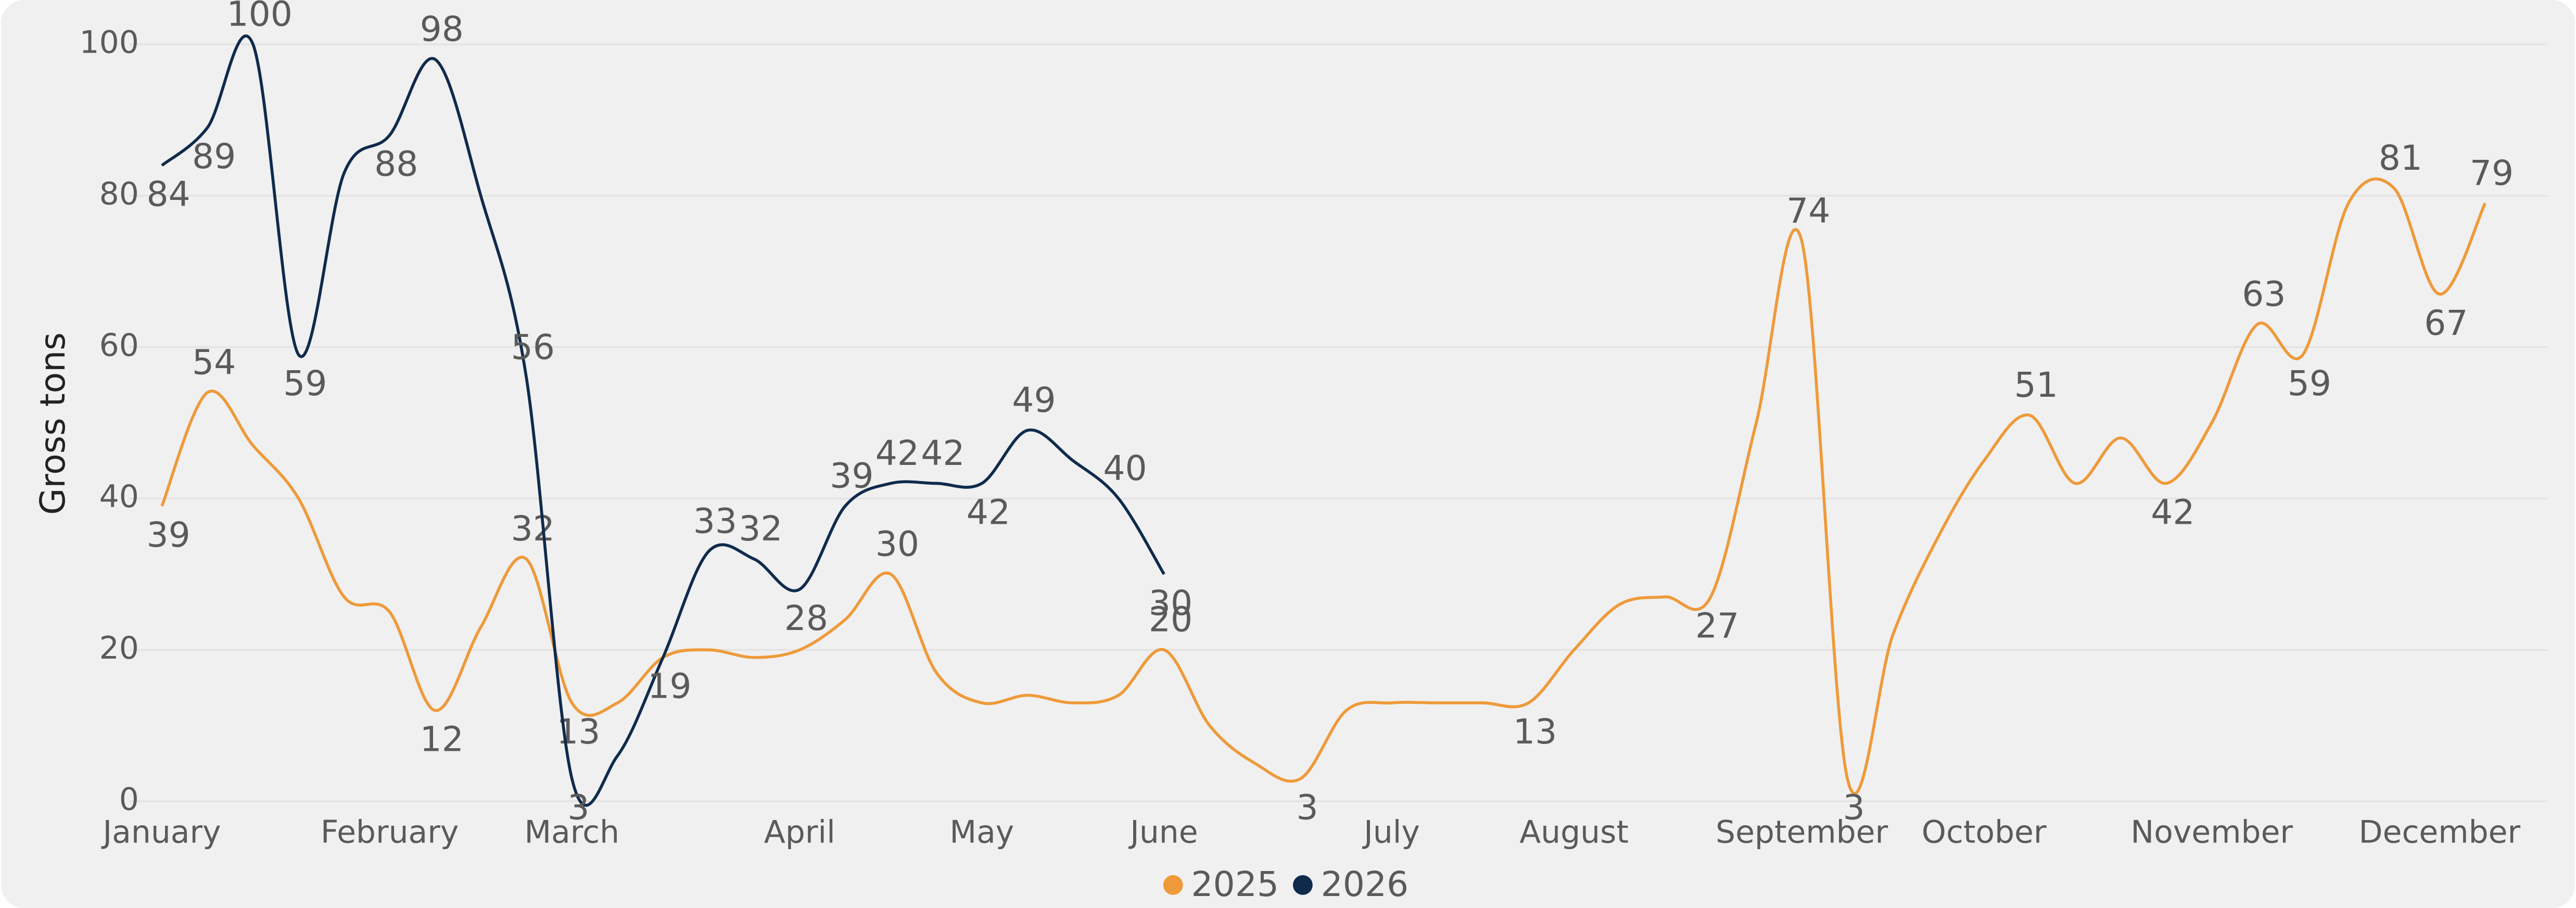 The width and height of the screenshot is (2576, 908). What do you see at coordinates (2036, 385) in the screenshot?
I see `data-label: 51` at bounding box center [2036, 385].